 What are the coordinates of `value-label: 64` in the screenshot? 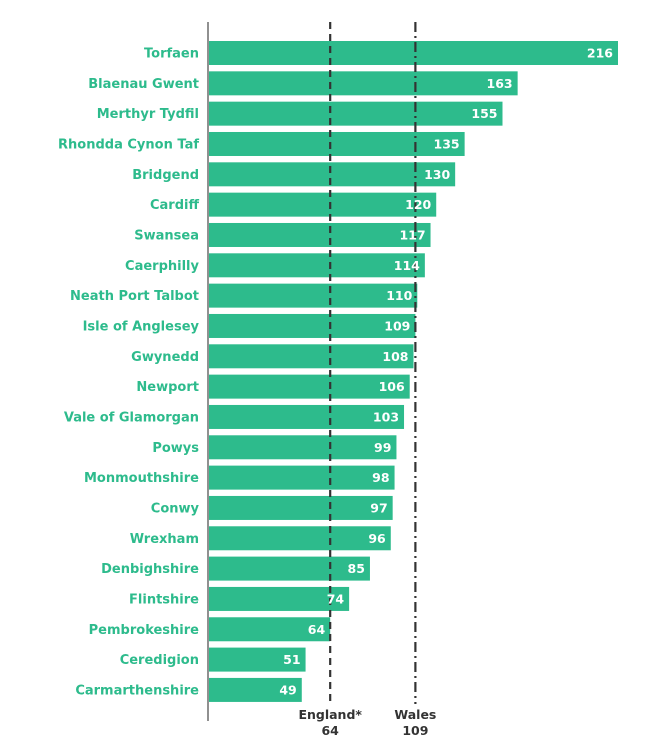 It's located at (317, 629).